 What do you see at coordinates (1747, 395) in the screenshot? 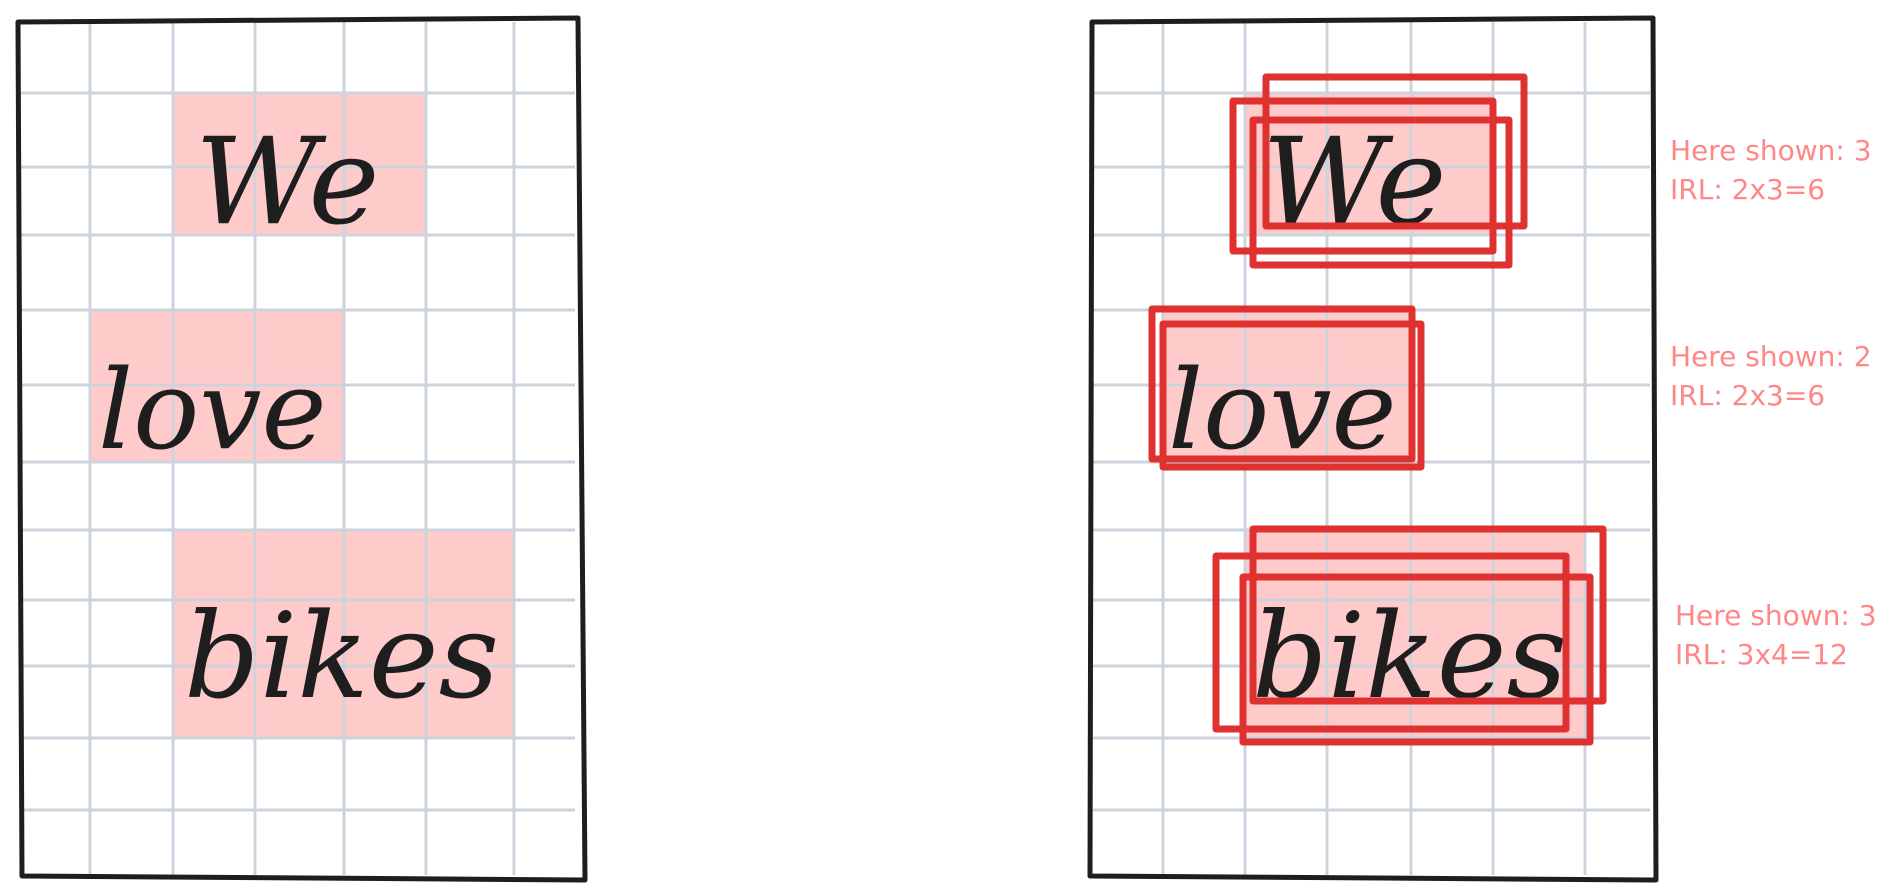
I see `annotation-love-irl: IRL: 2x3=6` at bounding box center [1747, 395].